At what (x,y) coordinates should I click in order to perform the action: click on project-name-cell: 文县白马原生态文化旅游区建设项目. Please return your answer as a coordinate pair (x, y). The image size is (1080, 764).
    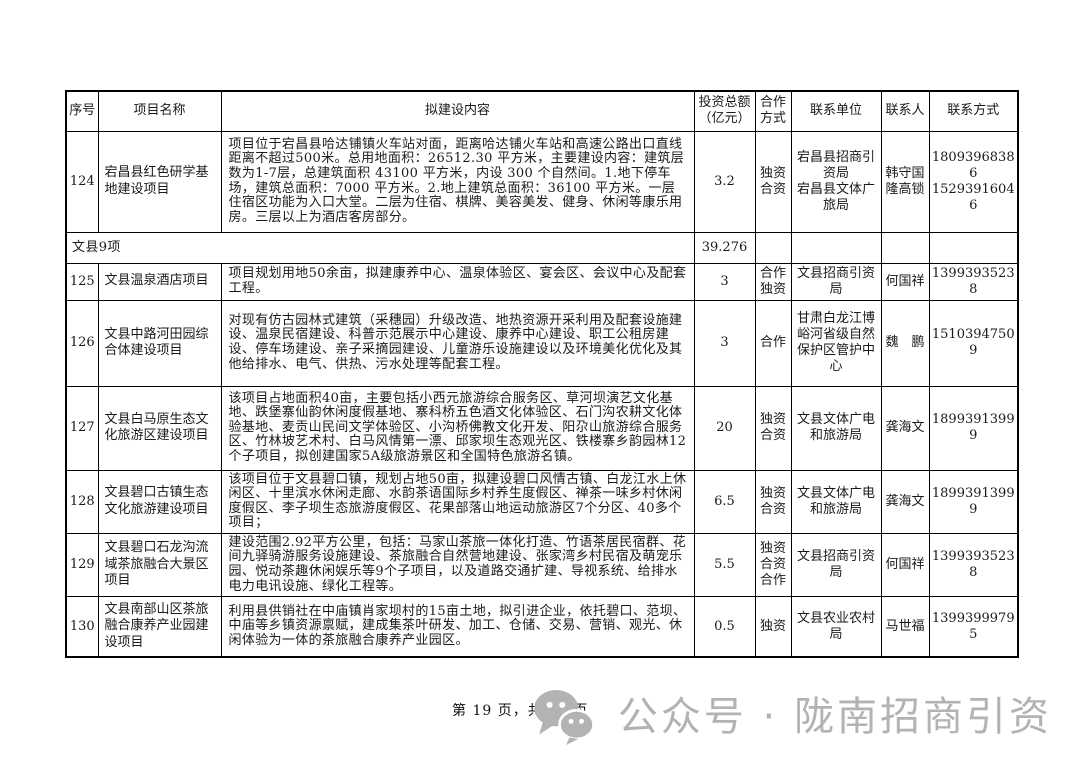
    Looking at the image, I should click on (159, 428).